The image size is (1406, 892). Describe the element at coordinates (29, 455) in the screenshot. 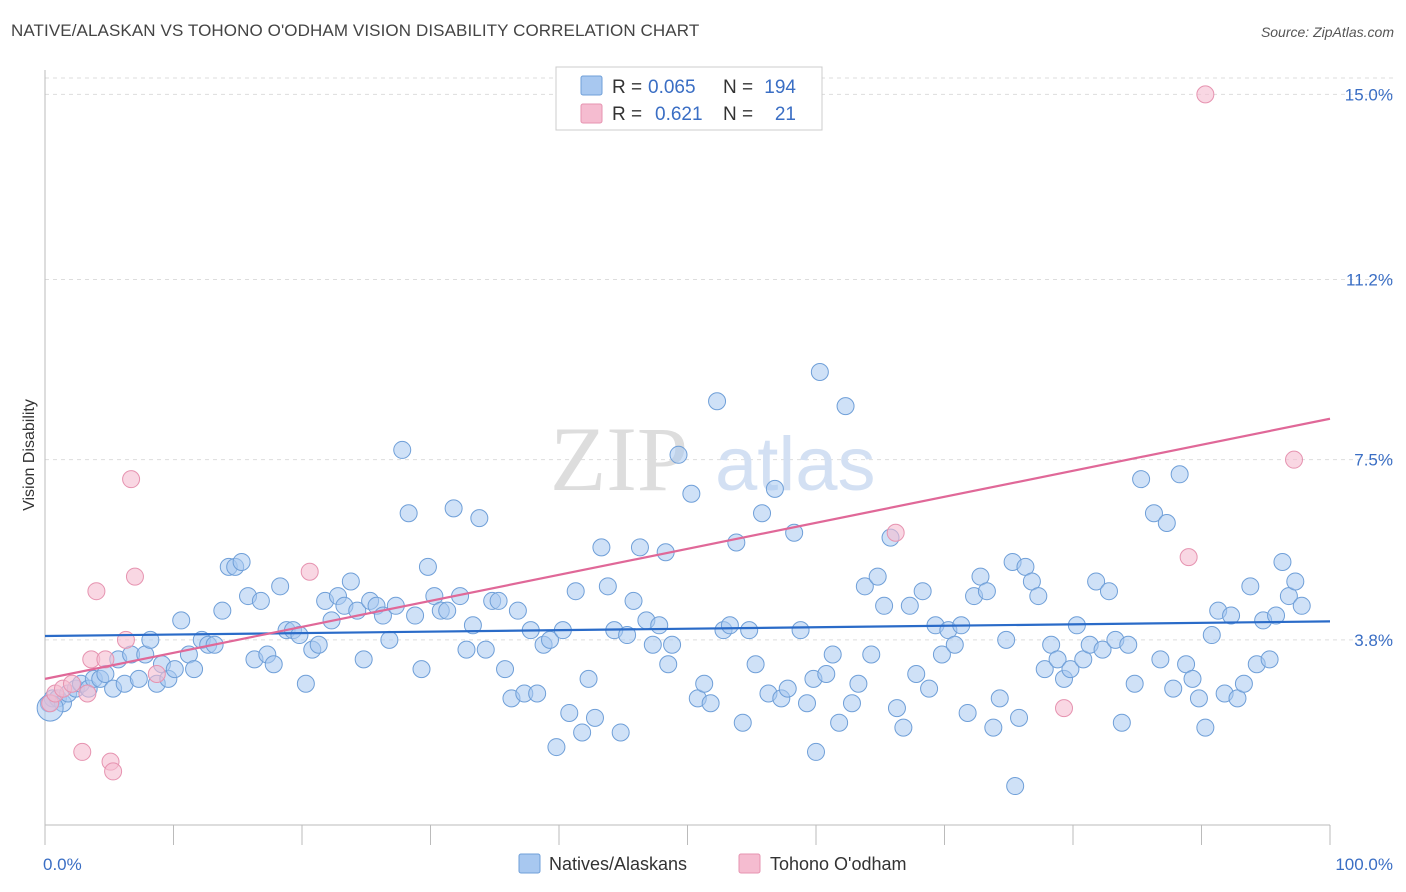

I see `y-axis-label: Vision Disability` at that location.